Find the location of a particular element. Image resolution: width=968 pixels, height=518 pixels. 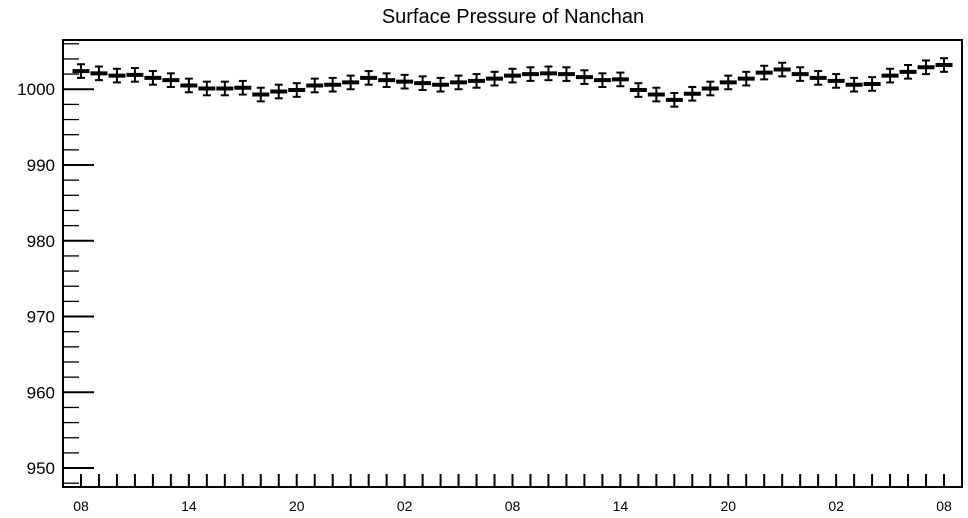

x-axis: 08 14 20 02 08 14 20 02 08 is located at coordinates (512, 494).